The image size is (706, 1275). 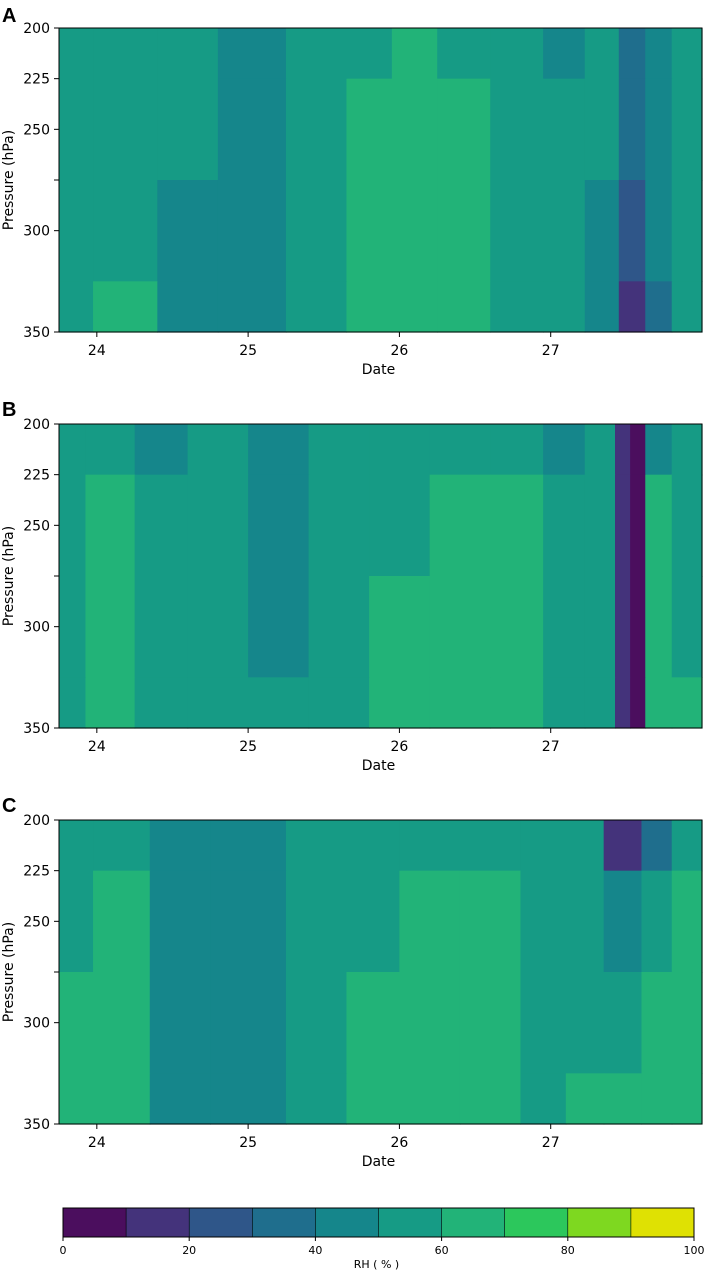 I want to click on panel-label: B, so click(x=9, y=410).